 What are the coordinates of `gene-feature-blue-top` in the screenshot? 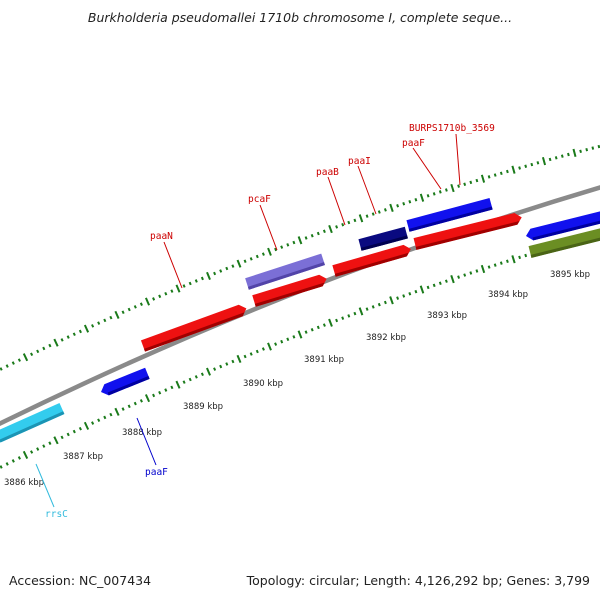 It's located at (449, 214).